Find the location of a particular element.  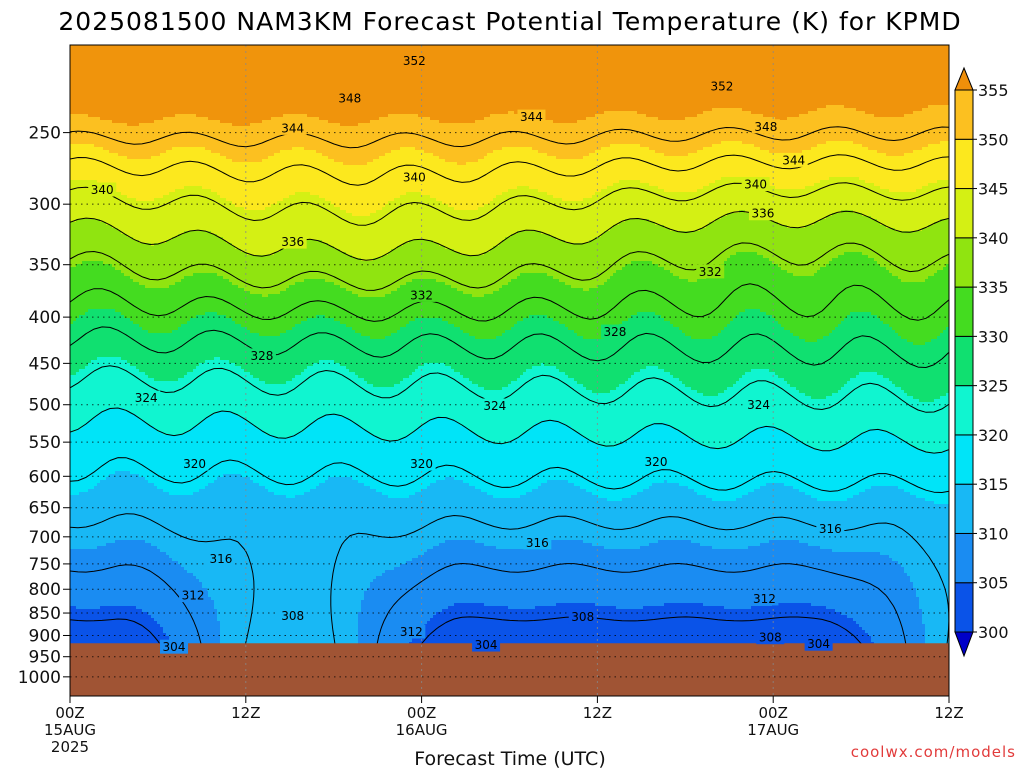

contour-label: 304 is located at coordinates (818, 644).